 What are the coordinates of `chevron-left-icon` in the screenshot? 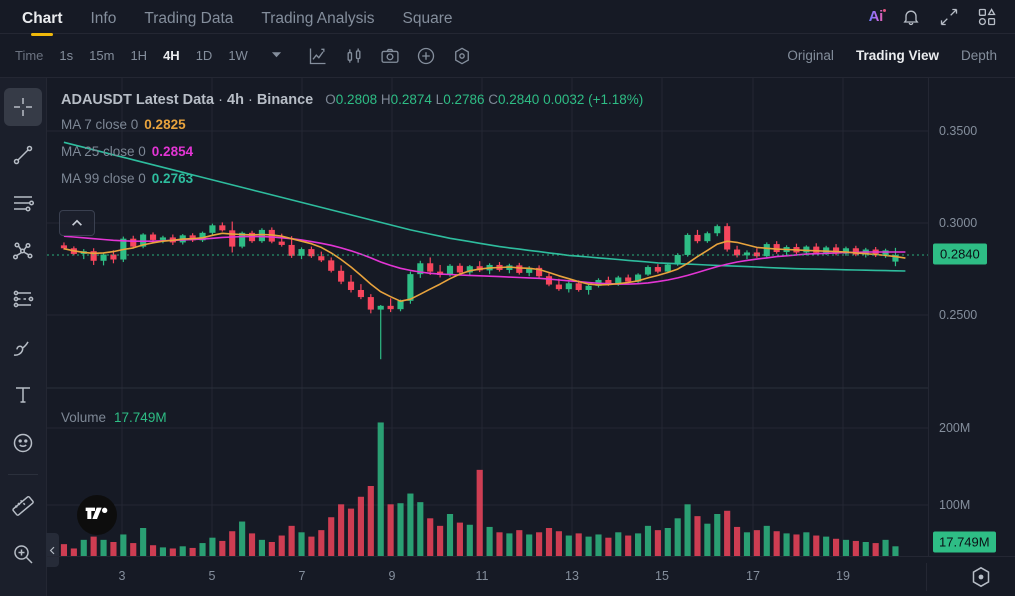 It's located at (52, 550).